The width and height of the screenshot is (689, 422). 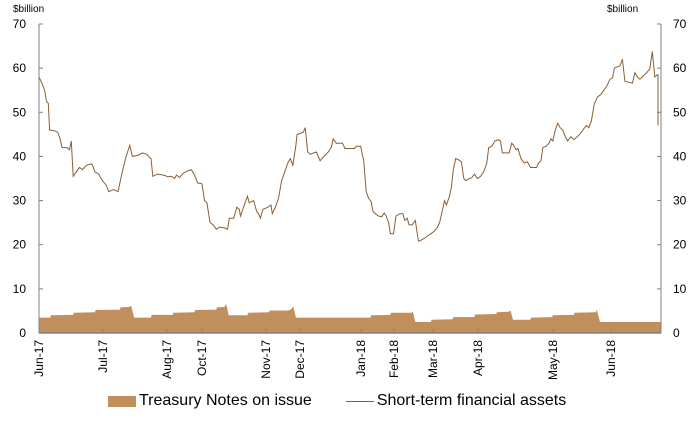 I want to click on y-tick-label-left: 40, so click(x=20, y=156).